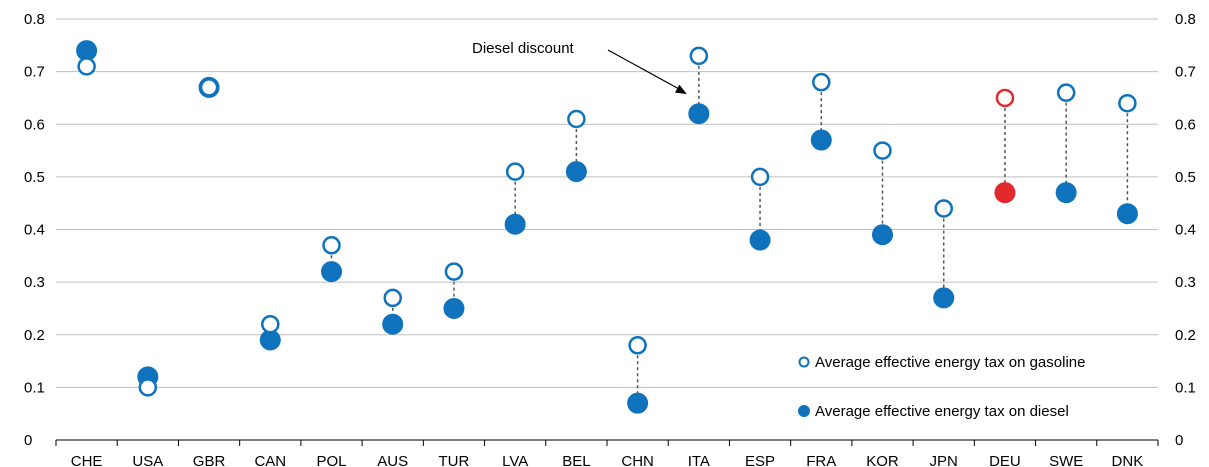  Describe the element at coordinates (28, 440) in the screenshot. I see `y-tick-label-left: 0` at that location.